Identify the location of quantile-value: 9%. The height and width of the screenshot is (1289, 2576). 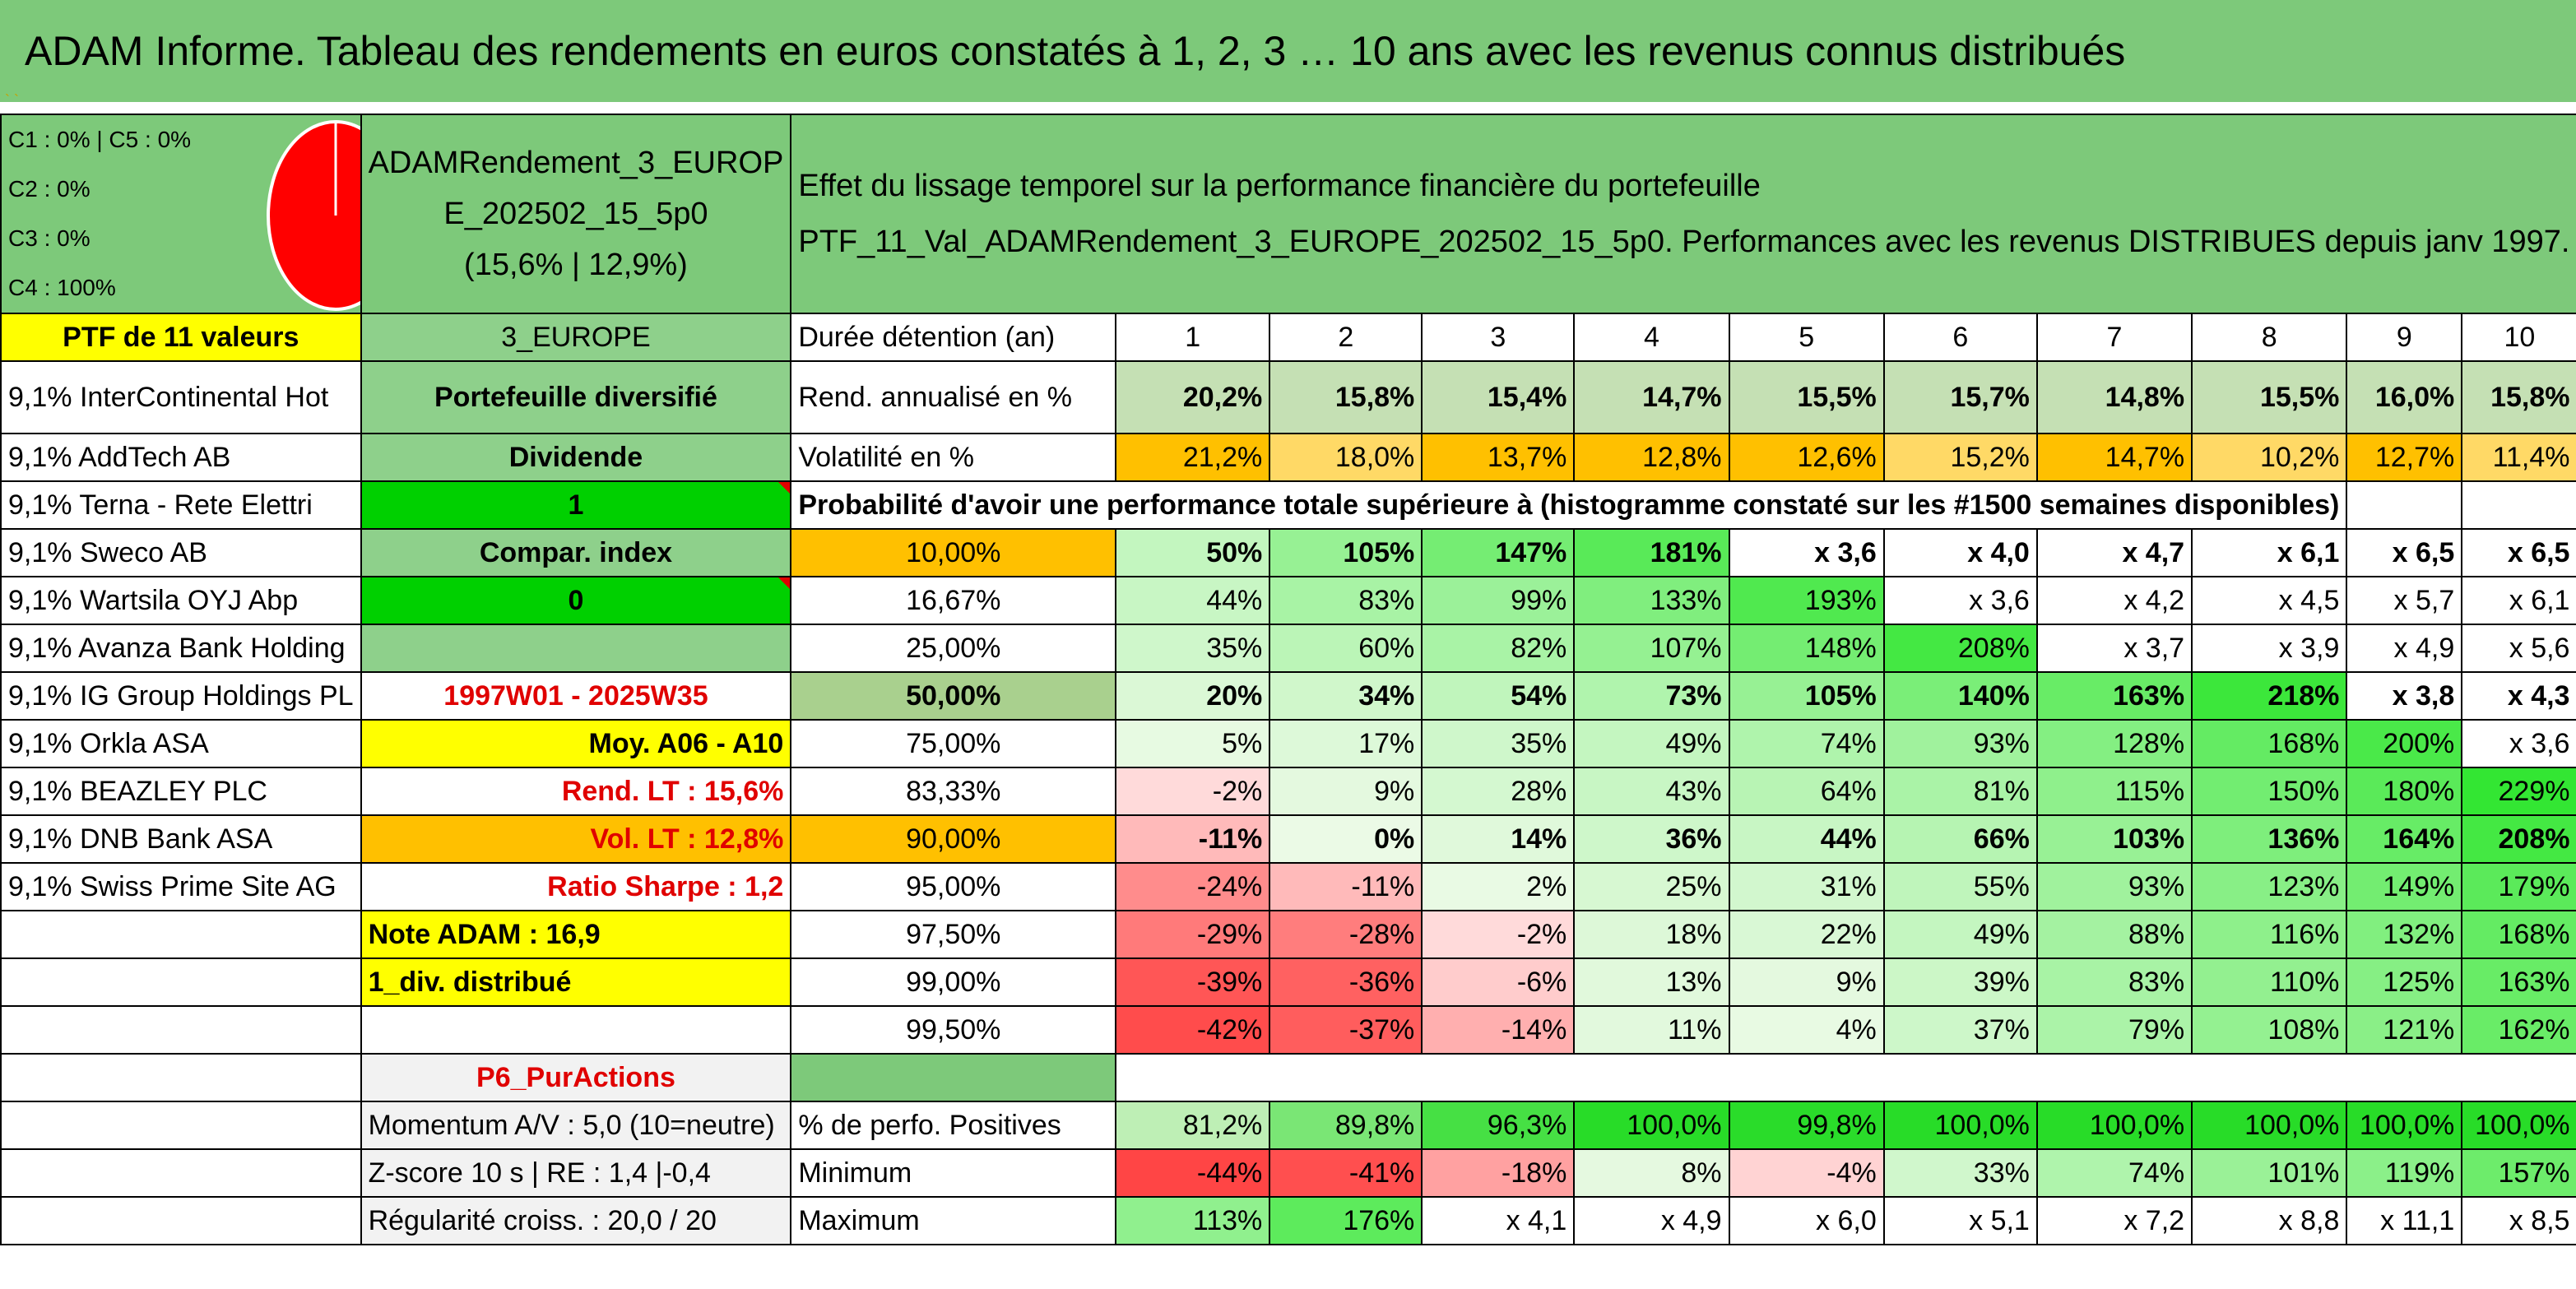
(1806, 982).